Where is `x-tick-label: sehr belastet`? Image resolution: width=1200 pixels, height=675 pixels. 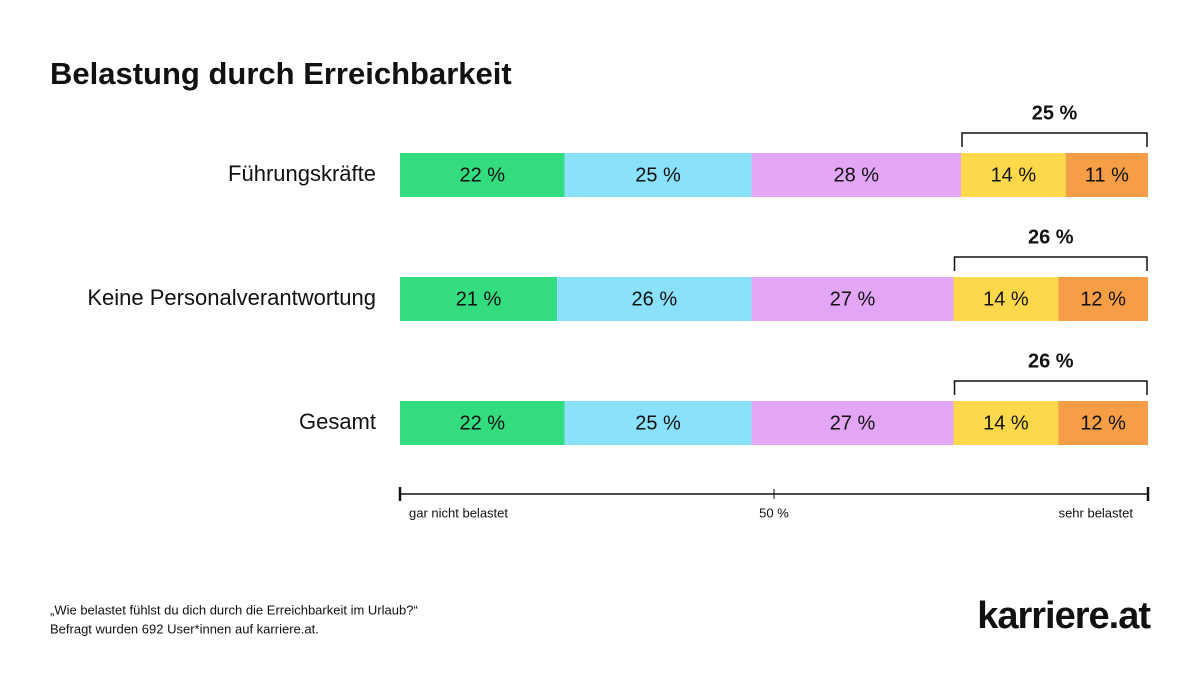
x-tick-label: sehr belastet is located at coordinates (1096, 512).